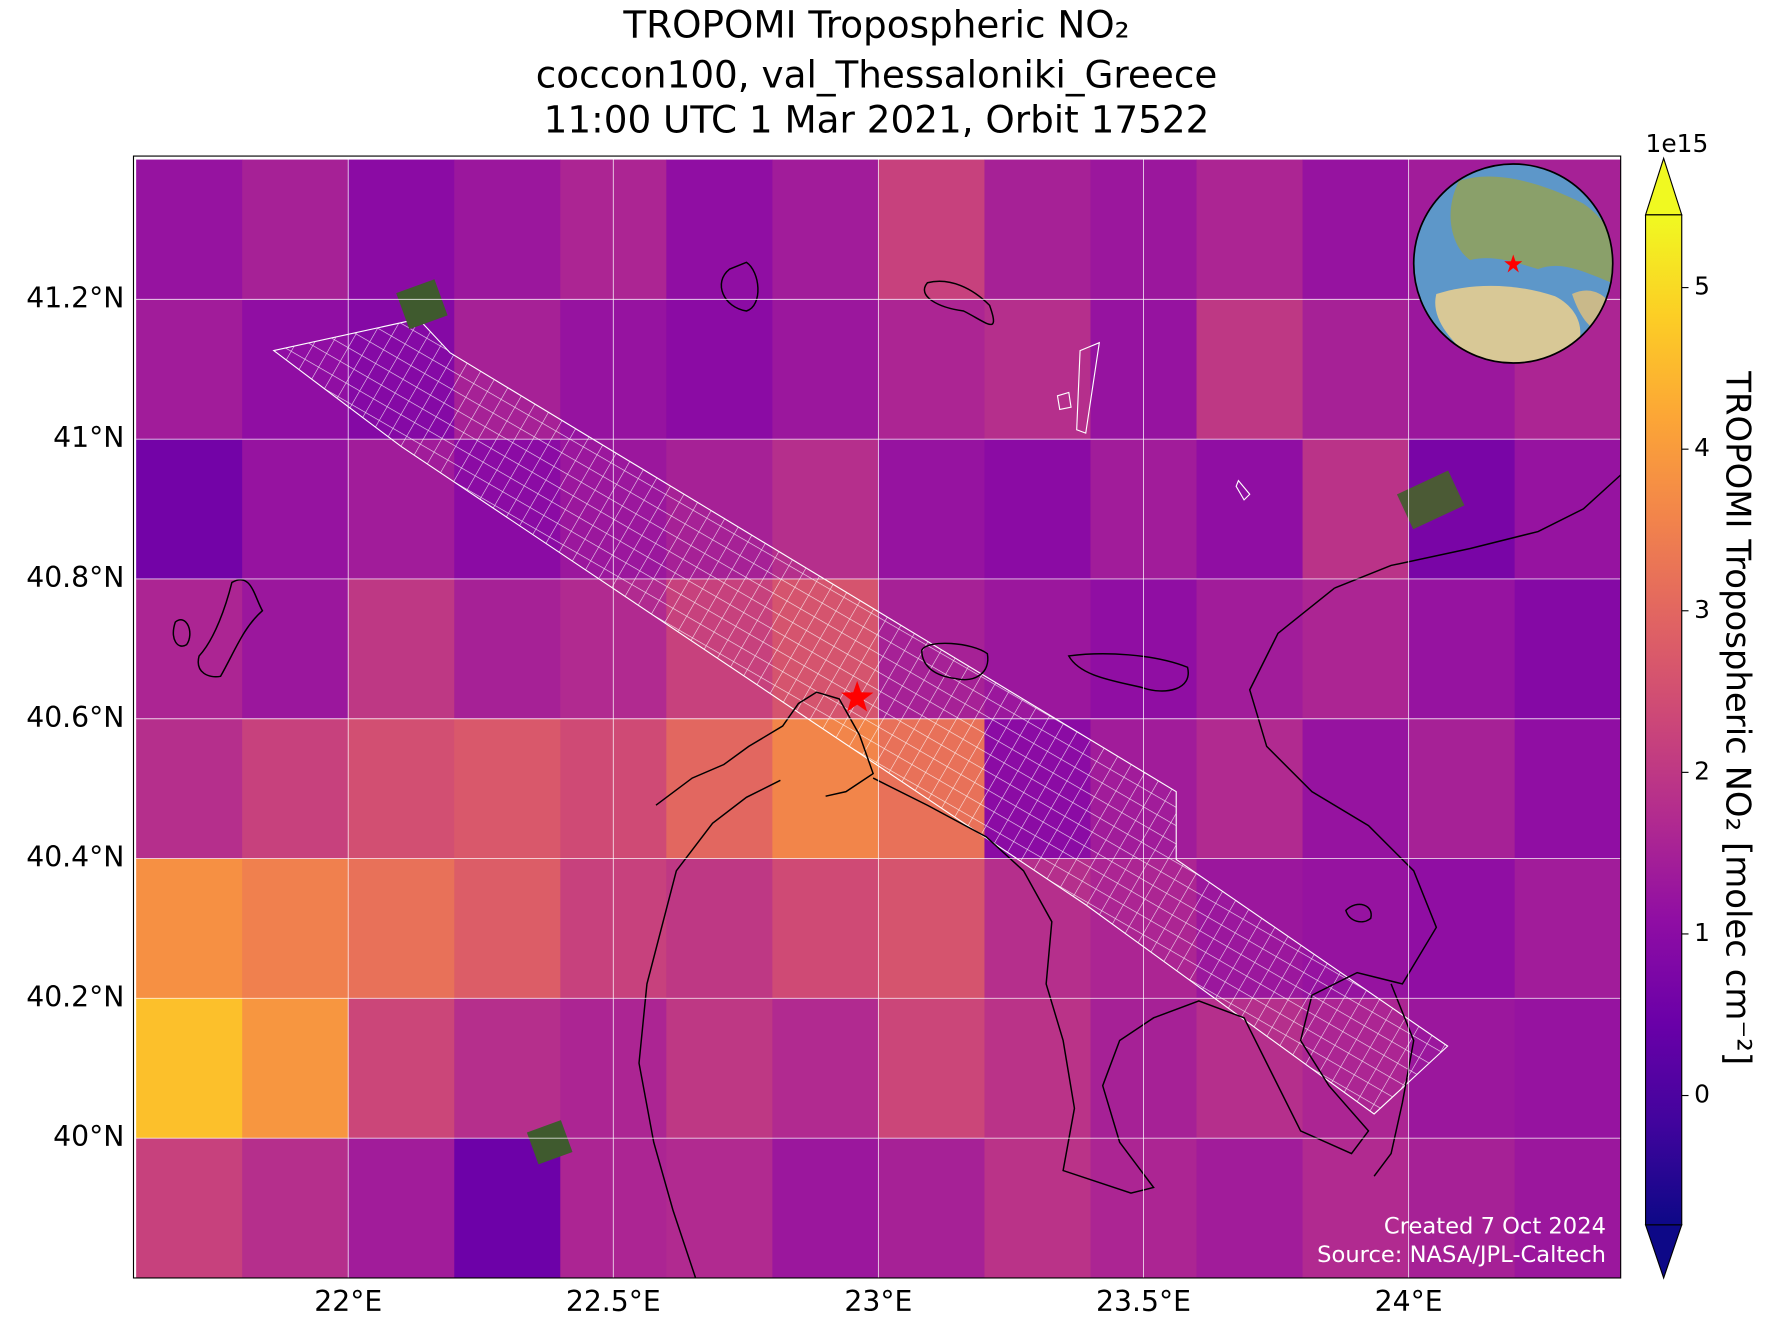 Image resolution: width=1770 pixels, height=1325 pixels. Describe the element at coordinates (1409, 1301) in the screenshot. I see `x-tick-label: 24°E` at that location.